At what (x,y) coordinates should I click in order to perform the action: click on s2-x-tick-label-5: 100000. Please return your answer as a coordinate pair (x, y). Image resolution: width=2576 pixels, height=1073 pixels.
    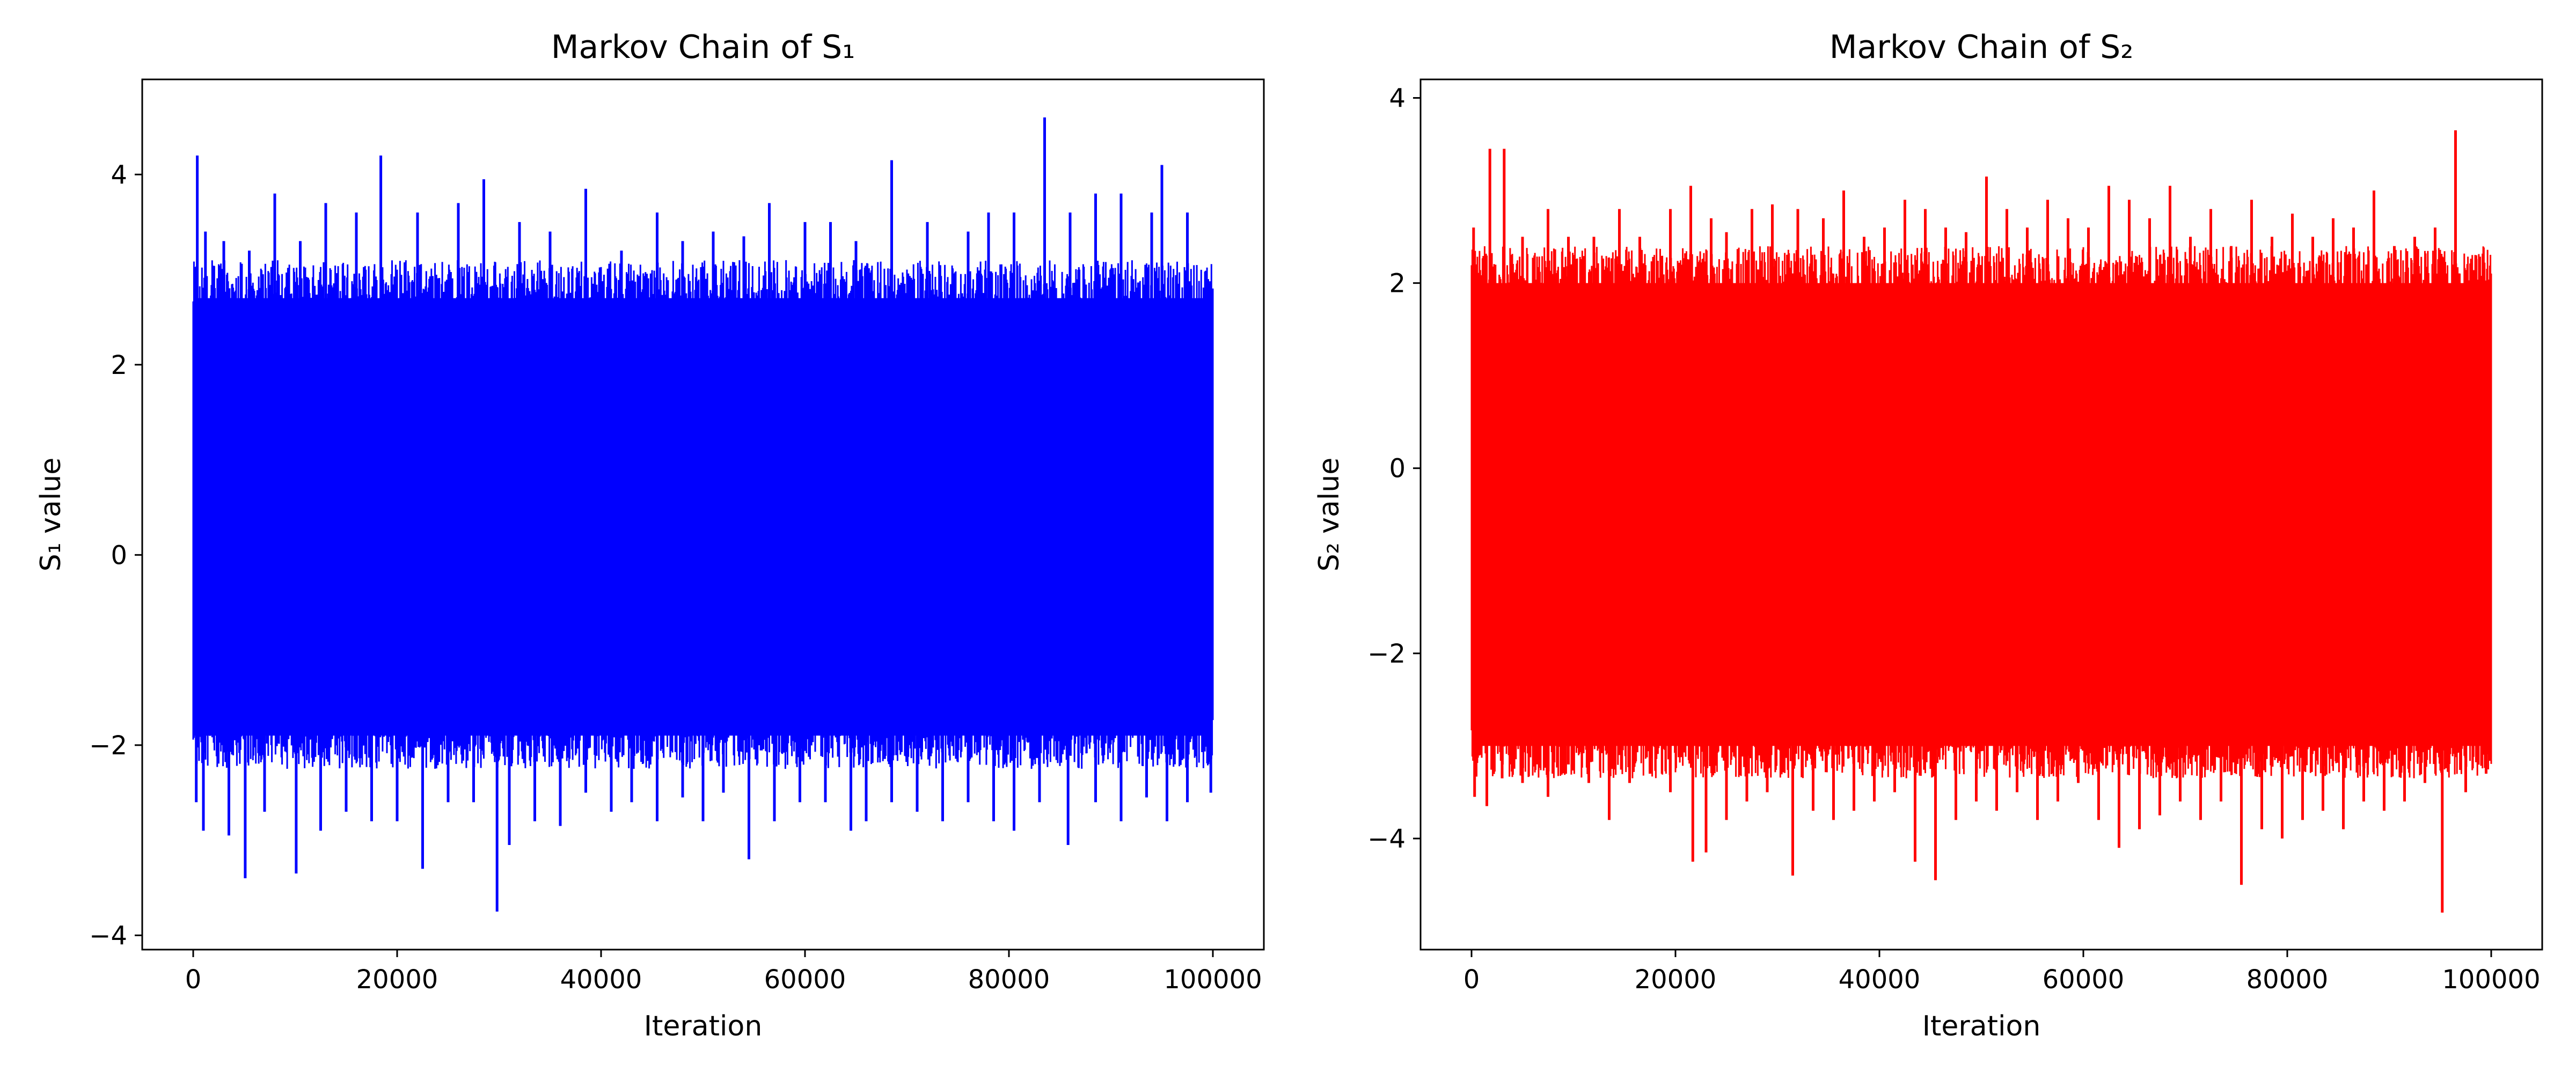
    Looking at the image, I should click on (2491, 980).